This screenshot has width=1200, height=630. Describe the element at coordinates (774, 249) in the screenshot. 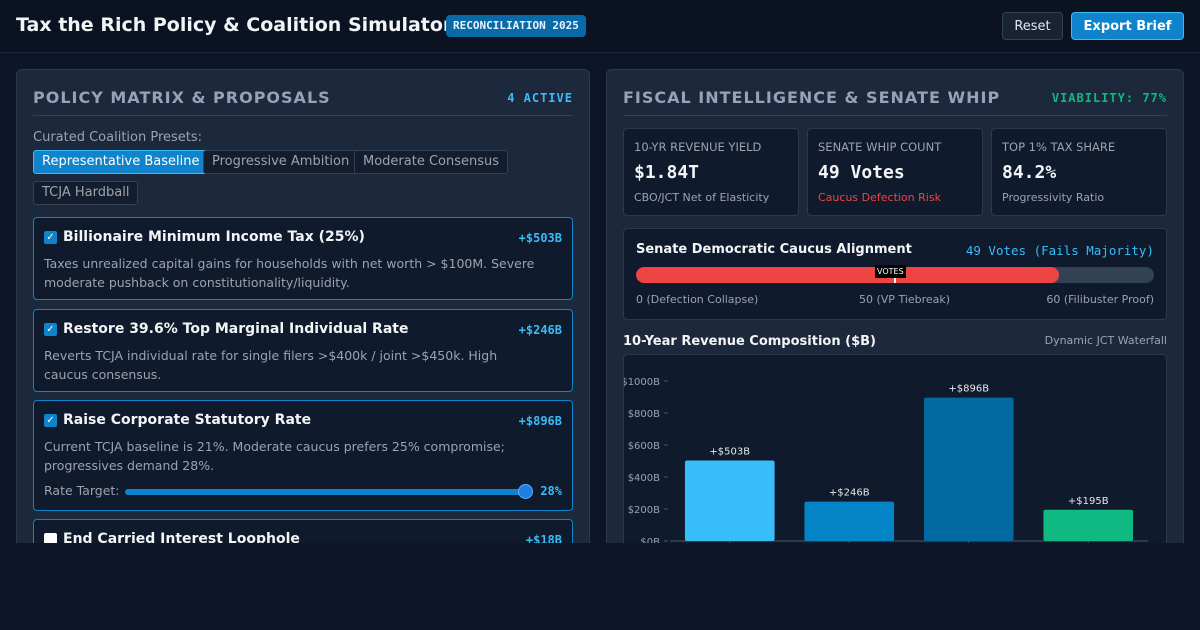

I see `caucus-title: Senate Democratic Caucus Alignment` at that location.